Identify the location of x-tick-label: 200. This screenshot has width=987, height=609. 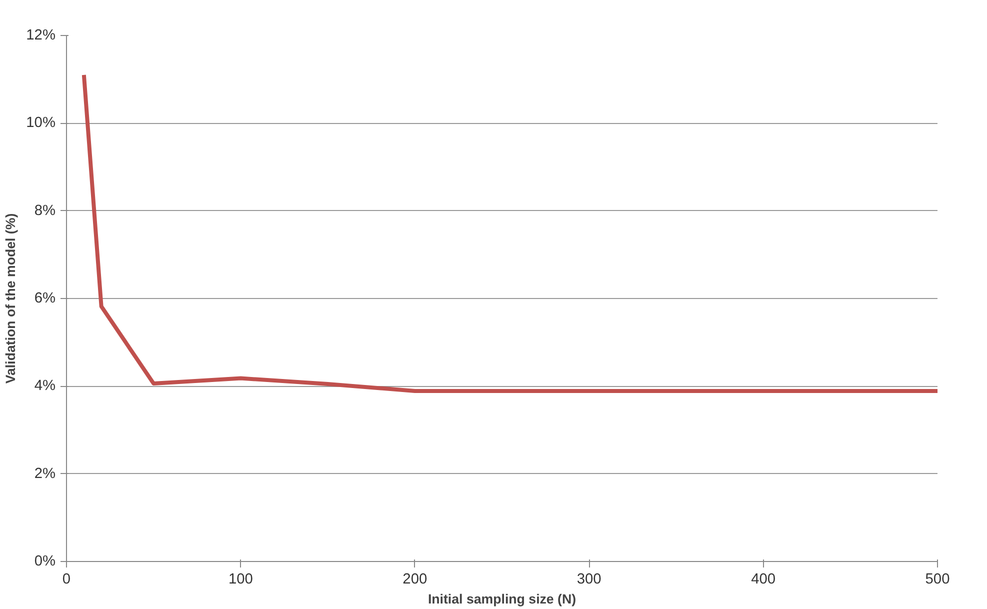
(415, 580).